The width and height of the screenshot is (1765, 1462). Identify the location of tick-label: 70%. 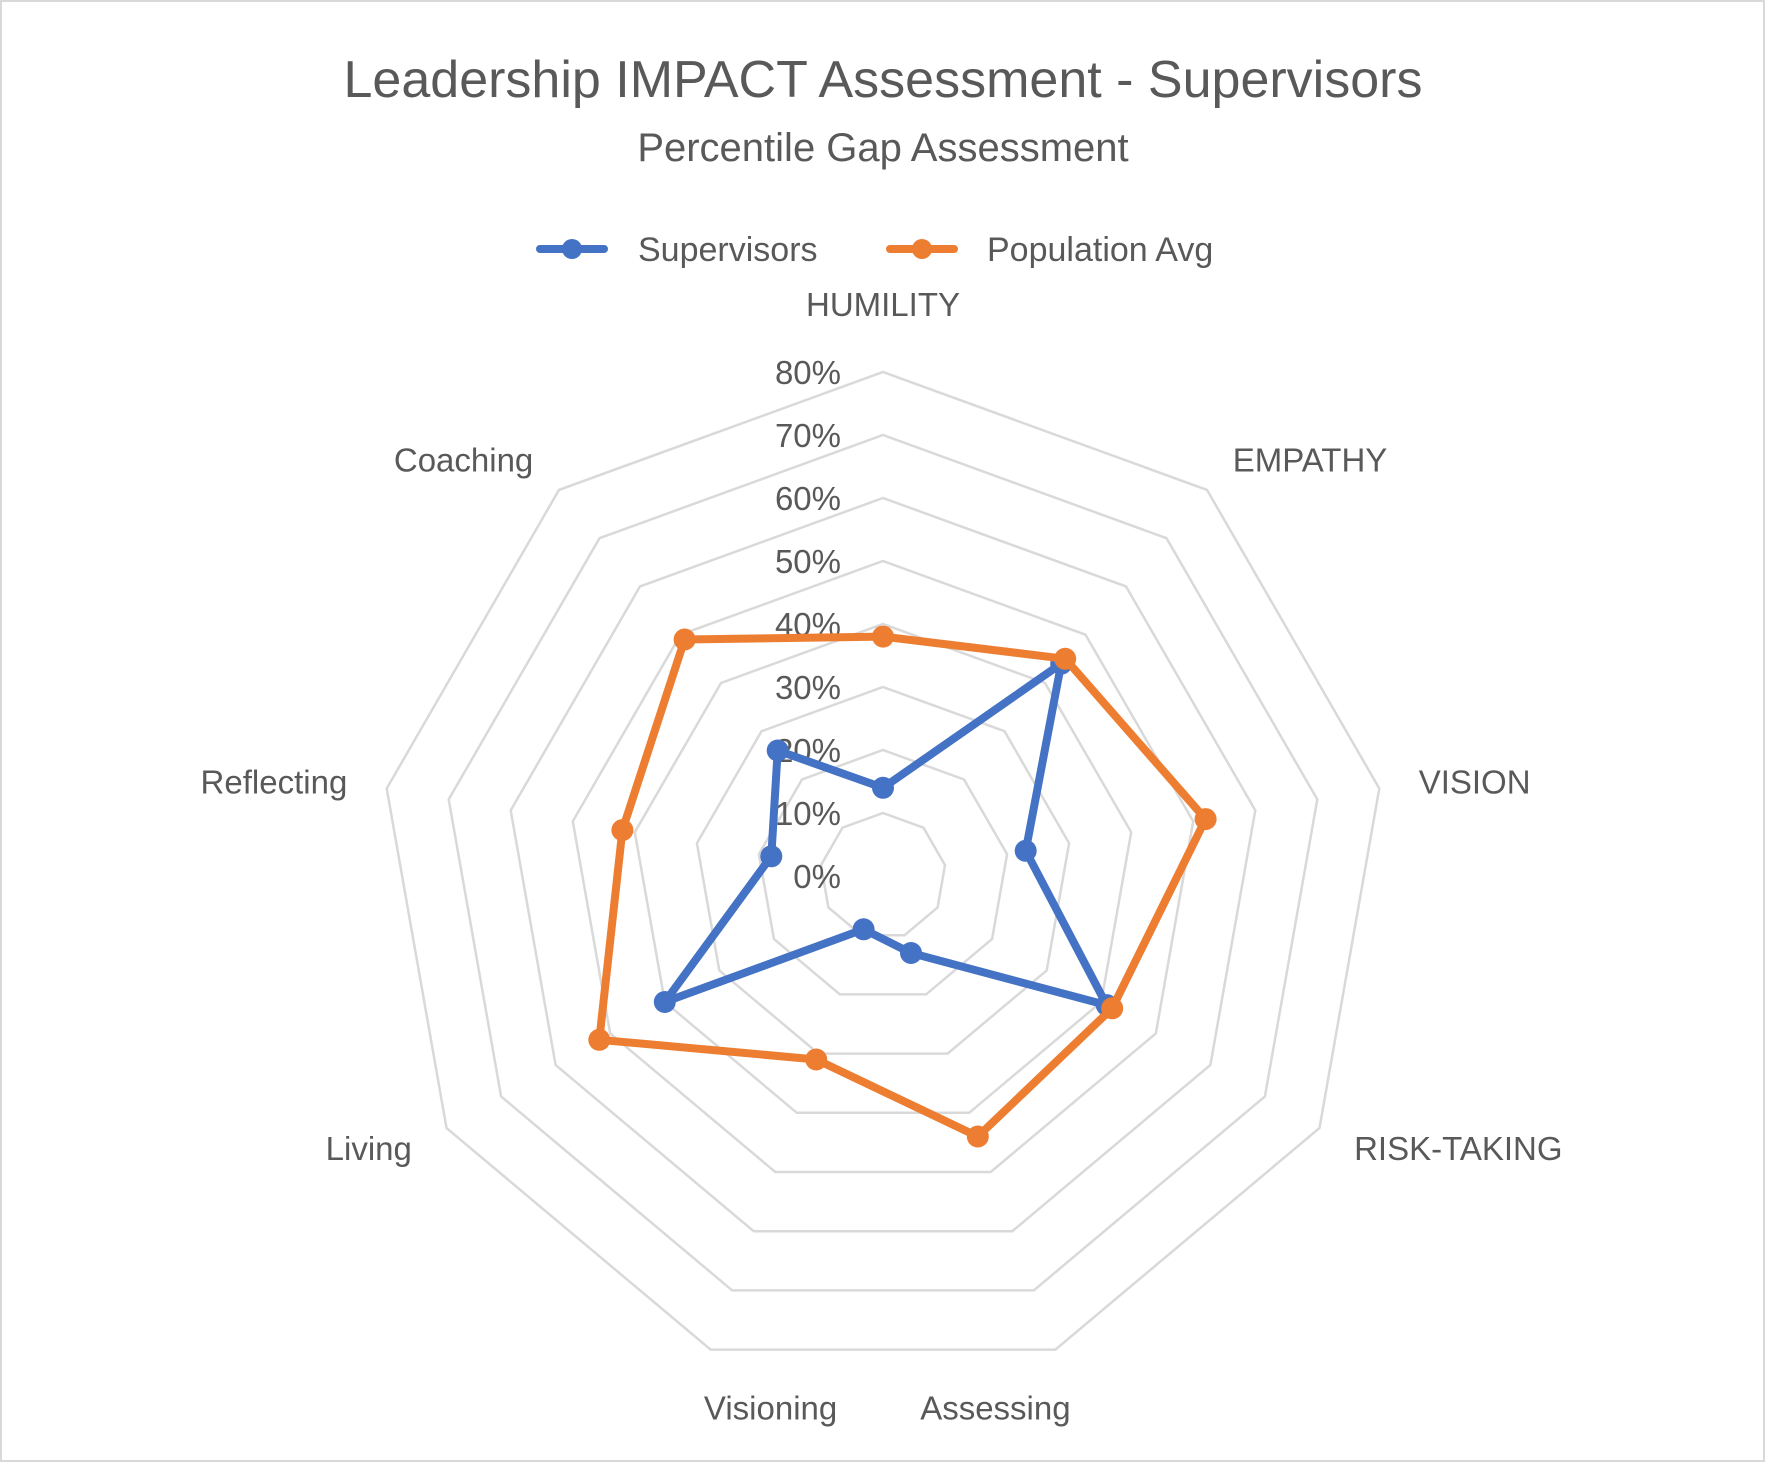
(808, 435).